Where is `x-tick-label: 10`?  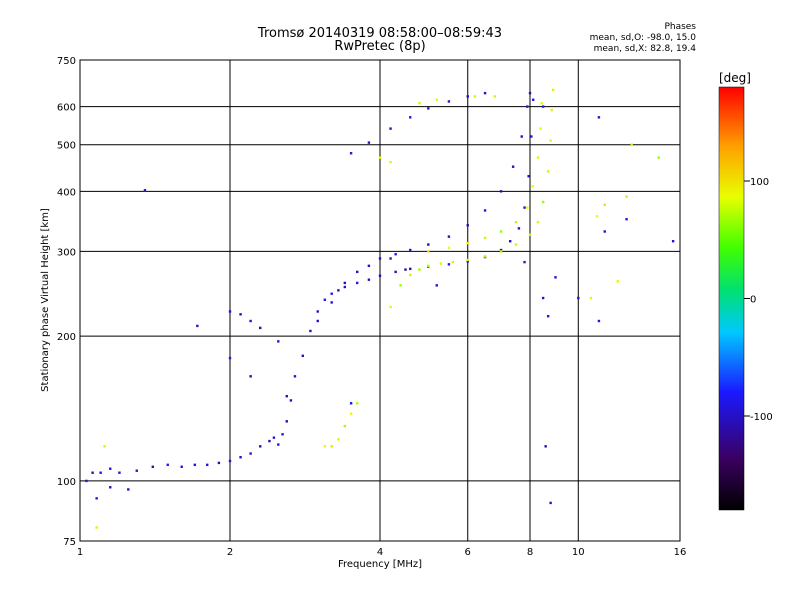 x-tick-label: 10 is located at coordinates (578, 552).